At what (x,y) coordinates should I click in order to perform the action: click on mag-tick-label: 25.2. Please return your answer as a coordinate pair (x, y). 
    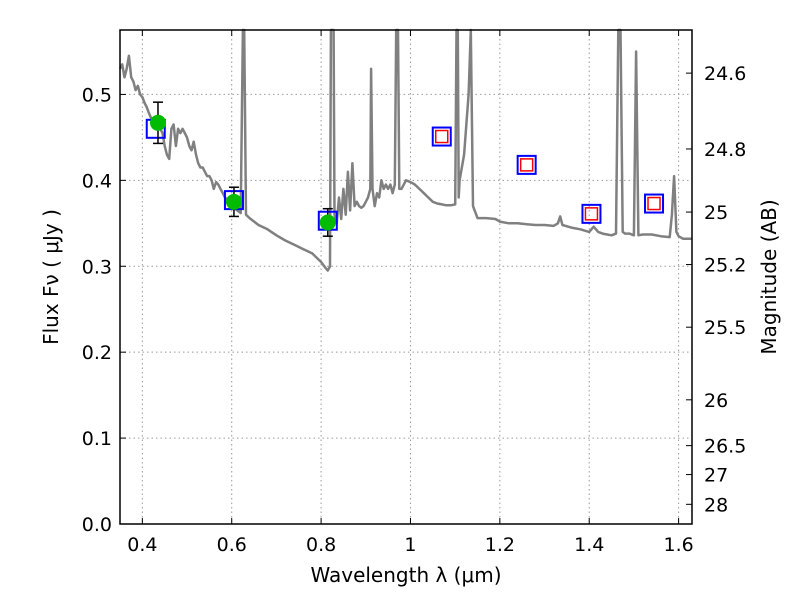
    Looking at the image, I should click on (725, 266).